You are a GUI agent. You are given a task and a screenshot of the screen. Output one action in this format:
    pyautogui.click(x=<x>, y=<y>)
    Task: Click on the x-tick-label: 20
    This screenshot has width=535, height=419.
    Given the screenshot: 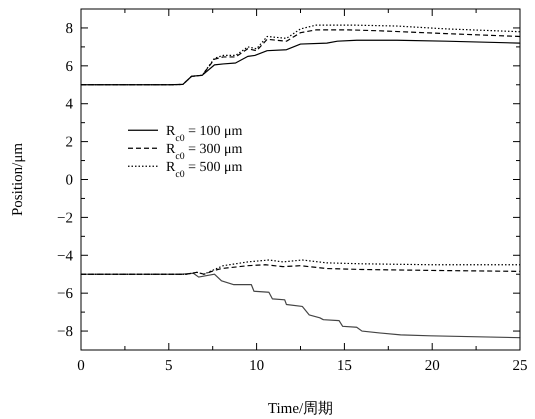 What is the action you would take?
    pyautogui.click(x=432, y=366)
    